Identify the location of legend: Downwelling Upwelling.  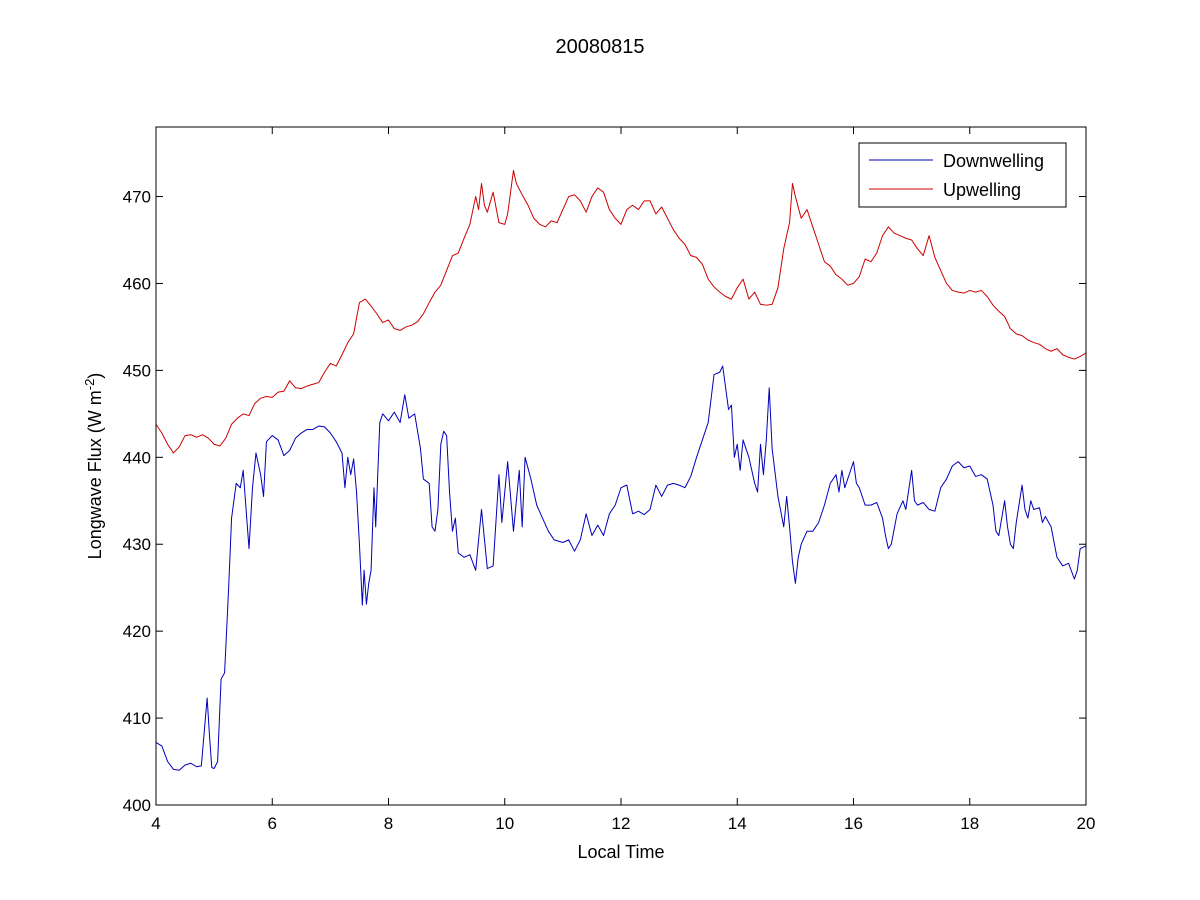
(962, 175).